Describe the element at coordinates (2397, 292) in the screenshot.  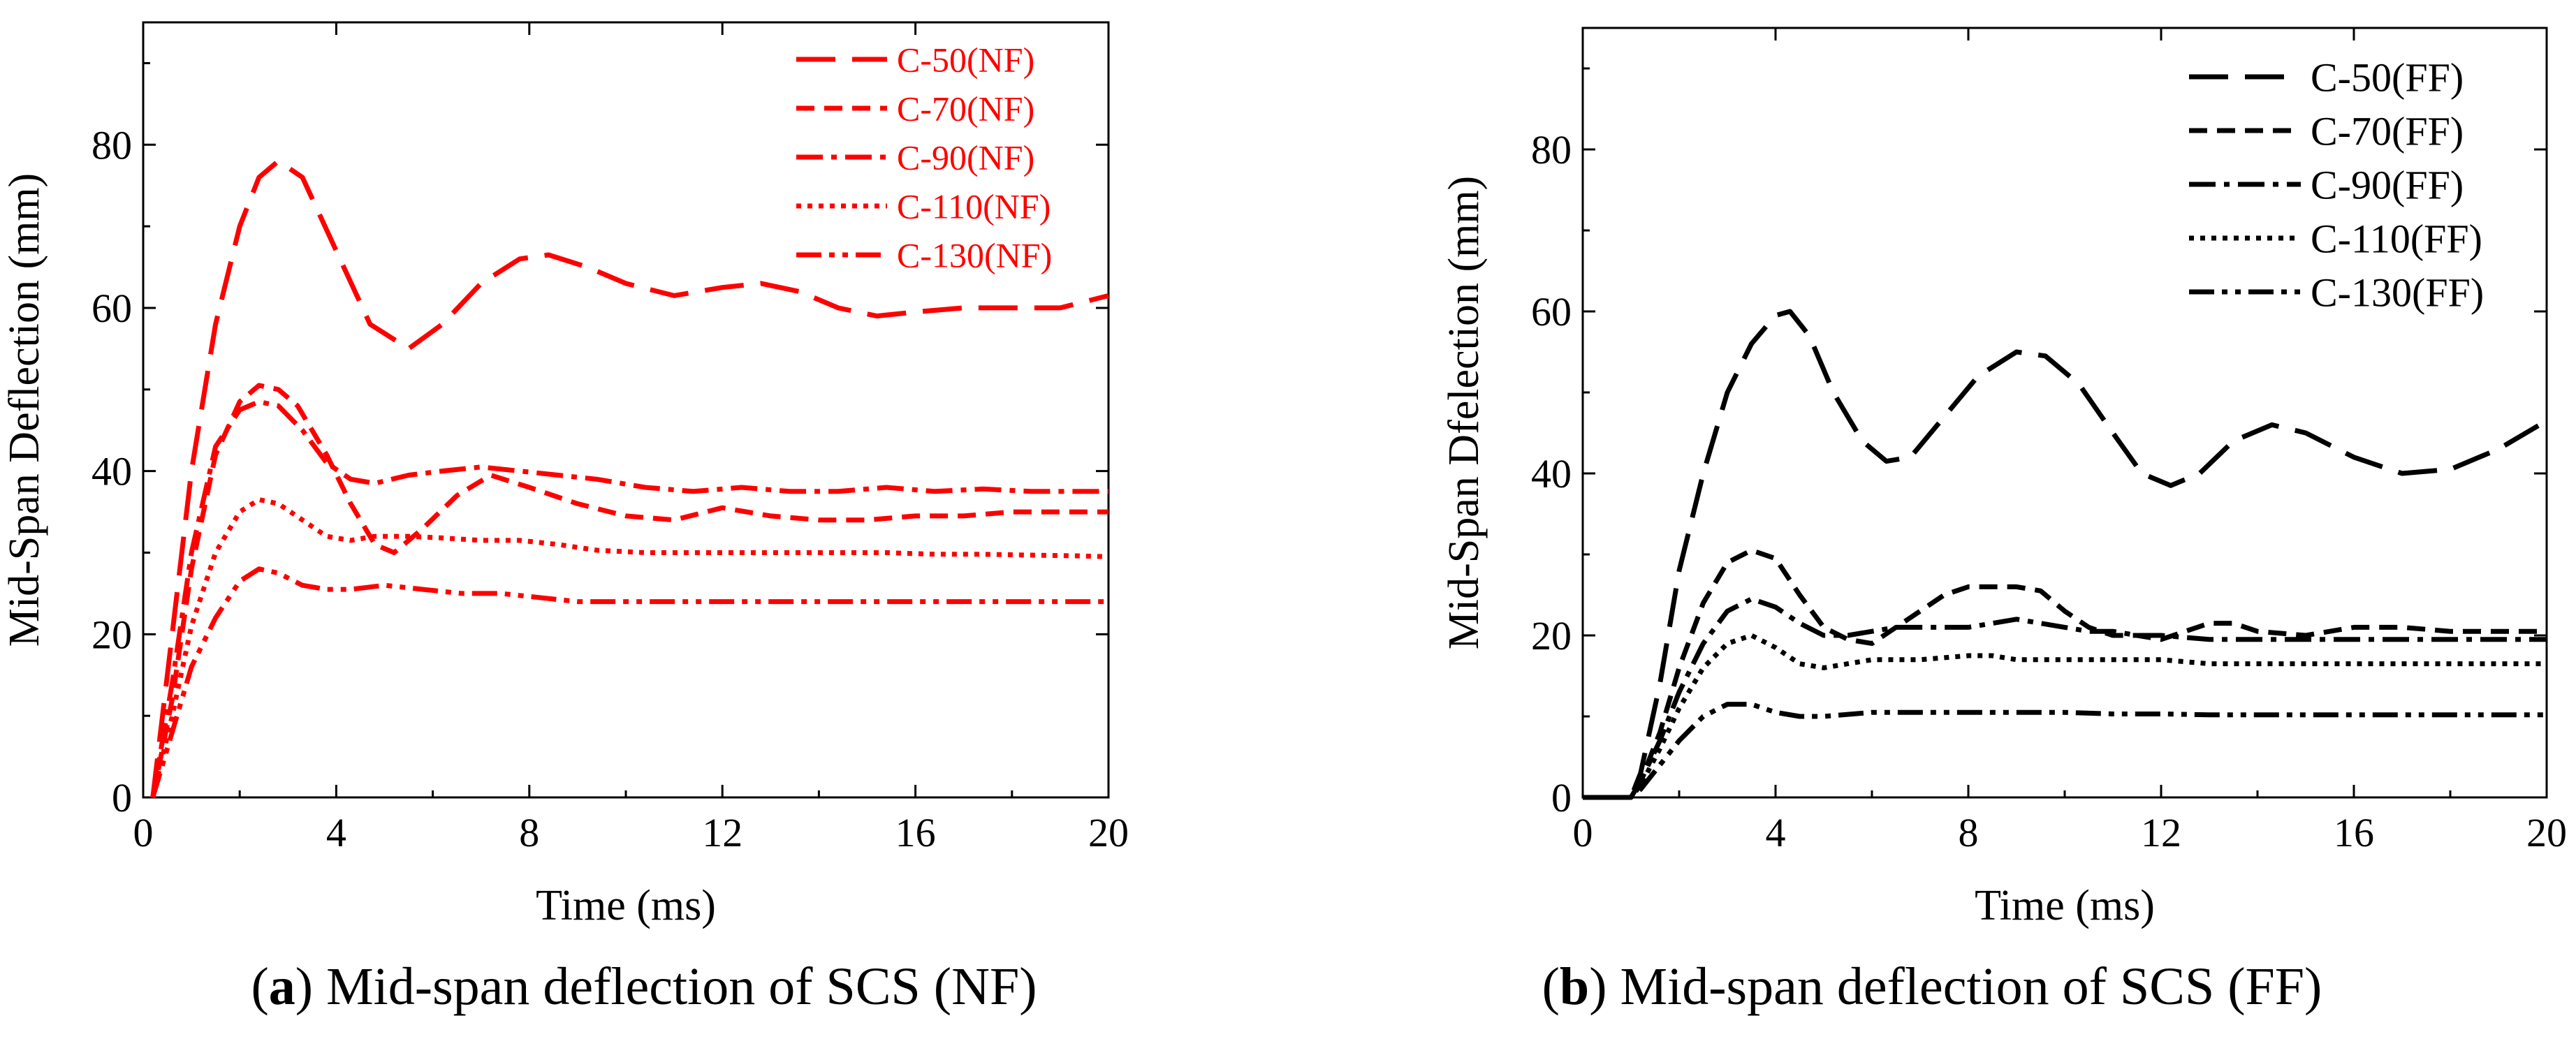
I see `legend-label: C-130(FF)` at that location.